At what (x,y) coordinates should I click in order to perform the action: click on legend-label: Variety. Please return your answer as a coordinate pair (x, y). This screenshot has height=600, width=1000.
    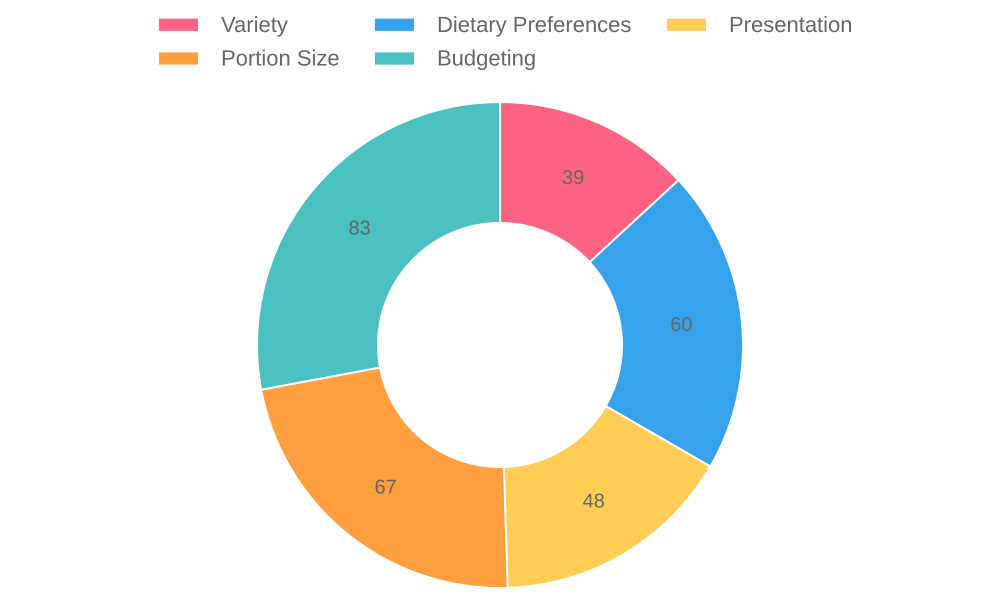
    Looking at the image, I should click on (254, 24).